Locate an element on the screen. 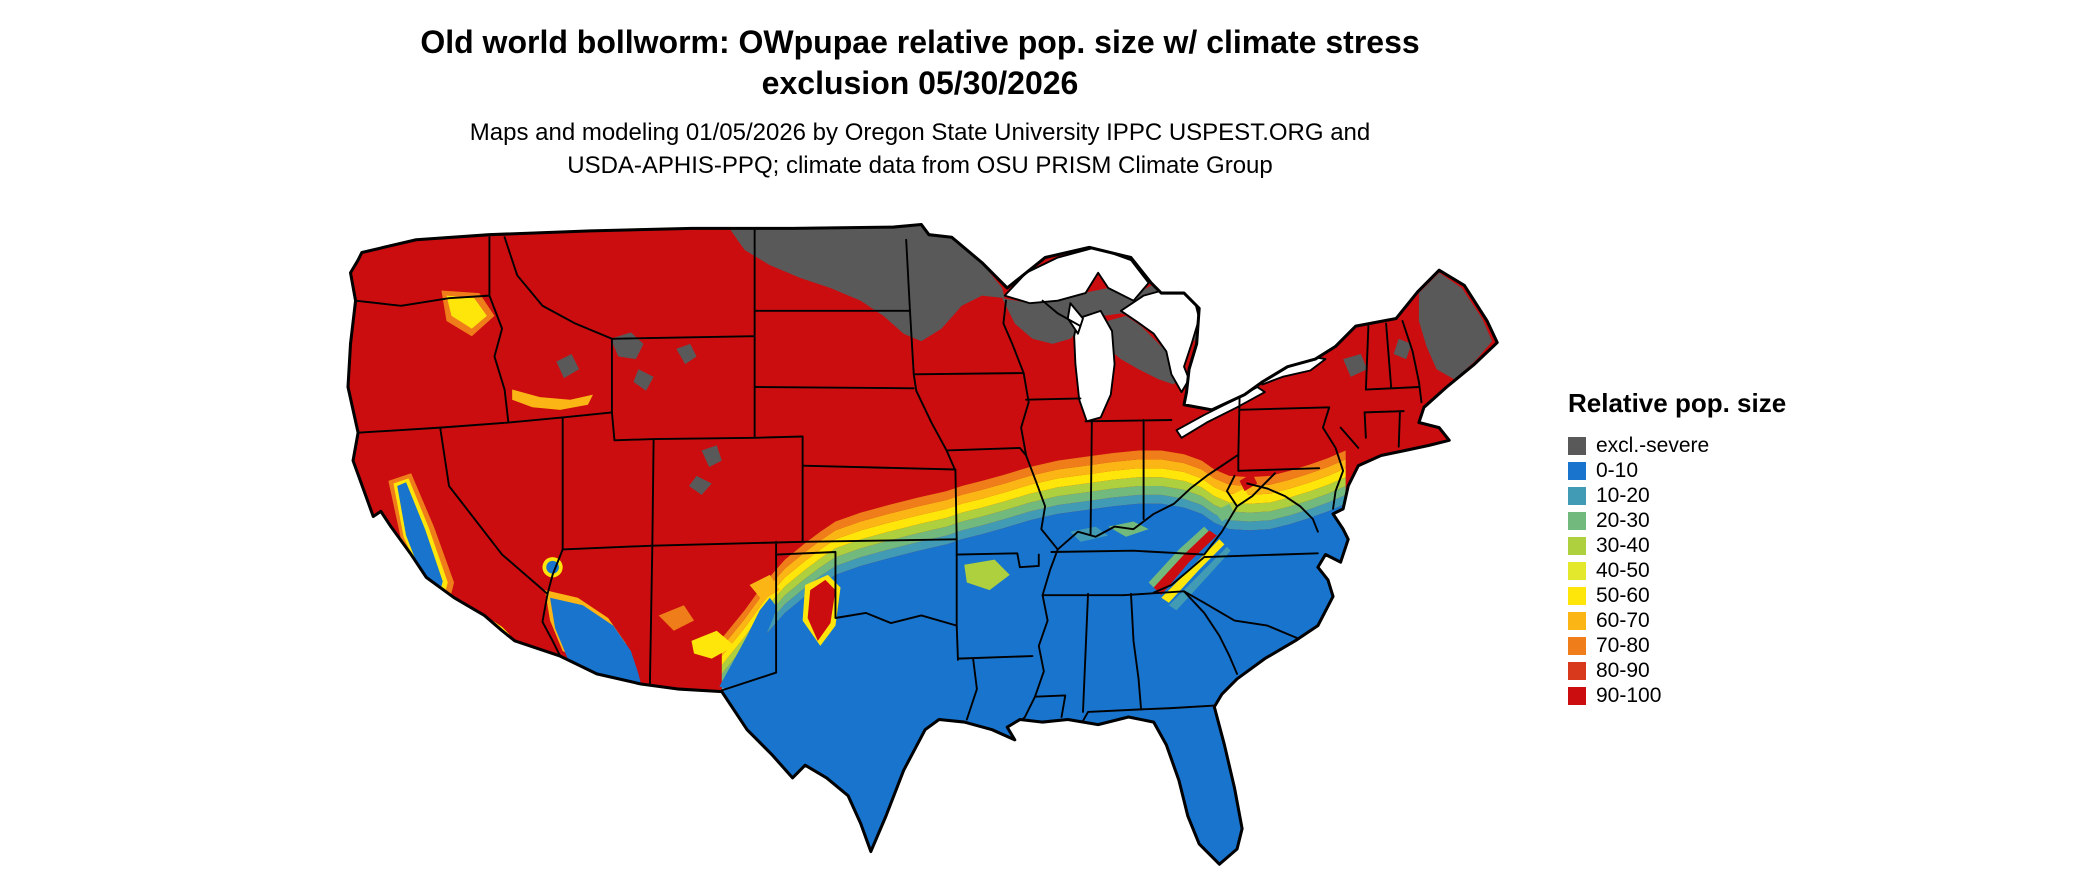 The width and height of the screenshot is (2100, 892). legend-label: 20-30 is located at coordinates (1623, 520).